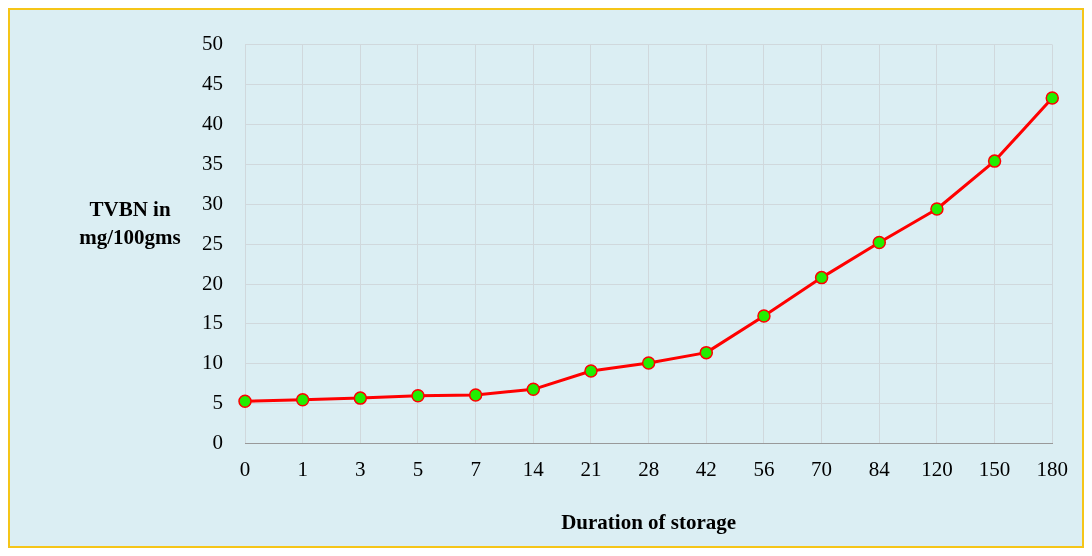 Image resolution: width=1092 pixels, height=556 pixels. I want to click on x-tick-label: 14, so click(533, 468).